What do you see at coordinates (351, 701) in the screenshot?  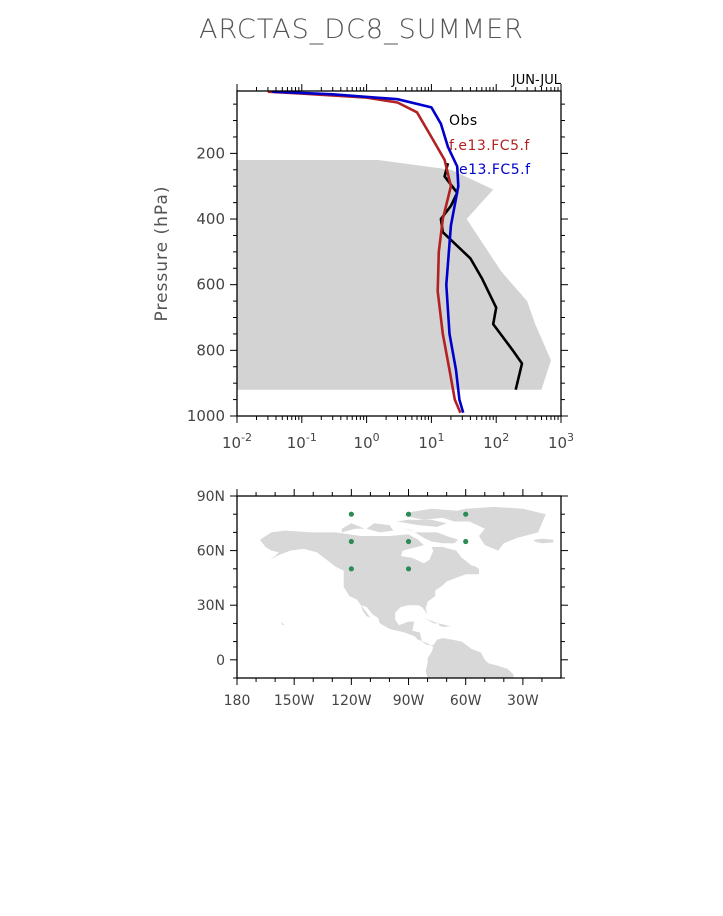 I see `lon-label: 120W` at bounding box center [351, 701].